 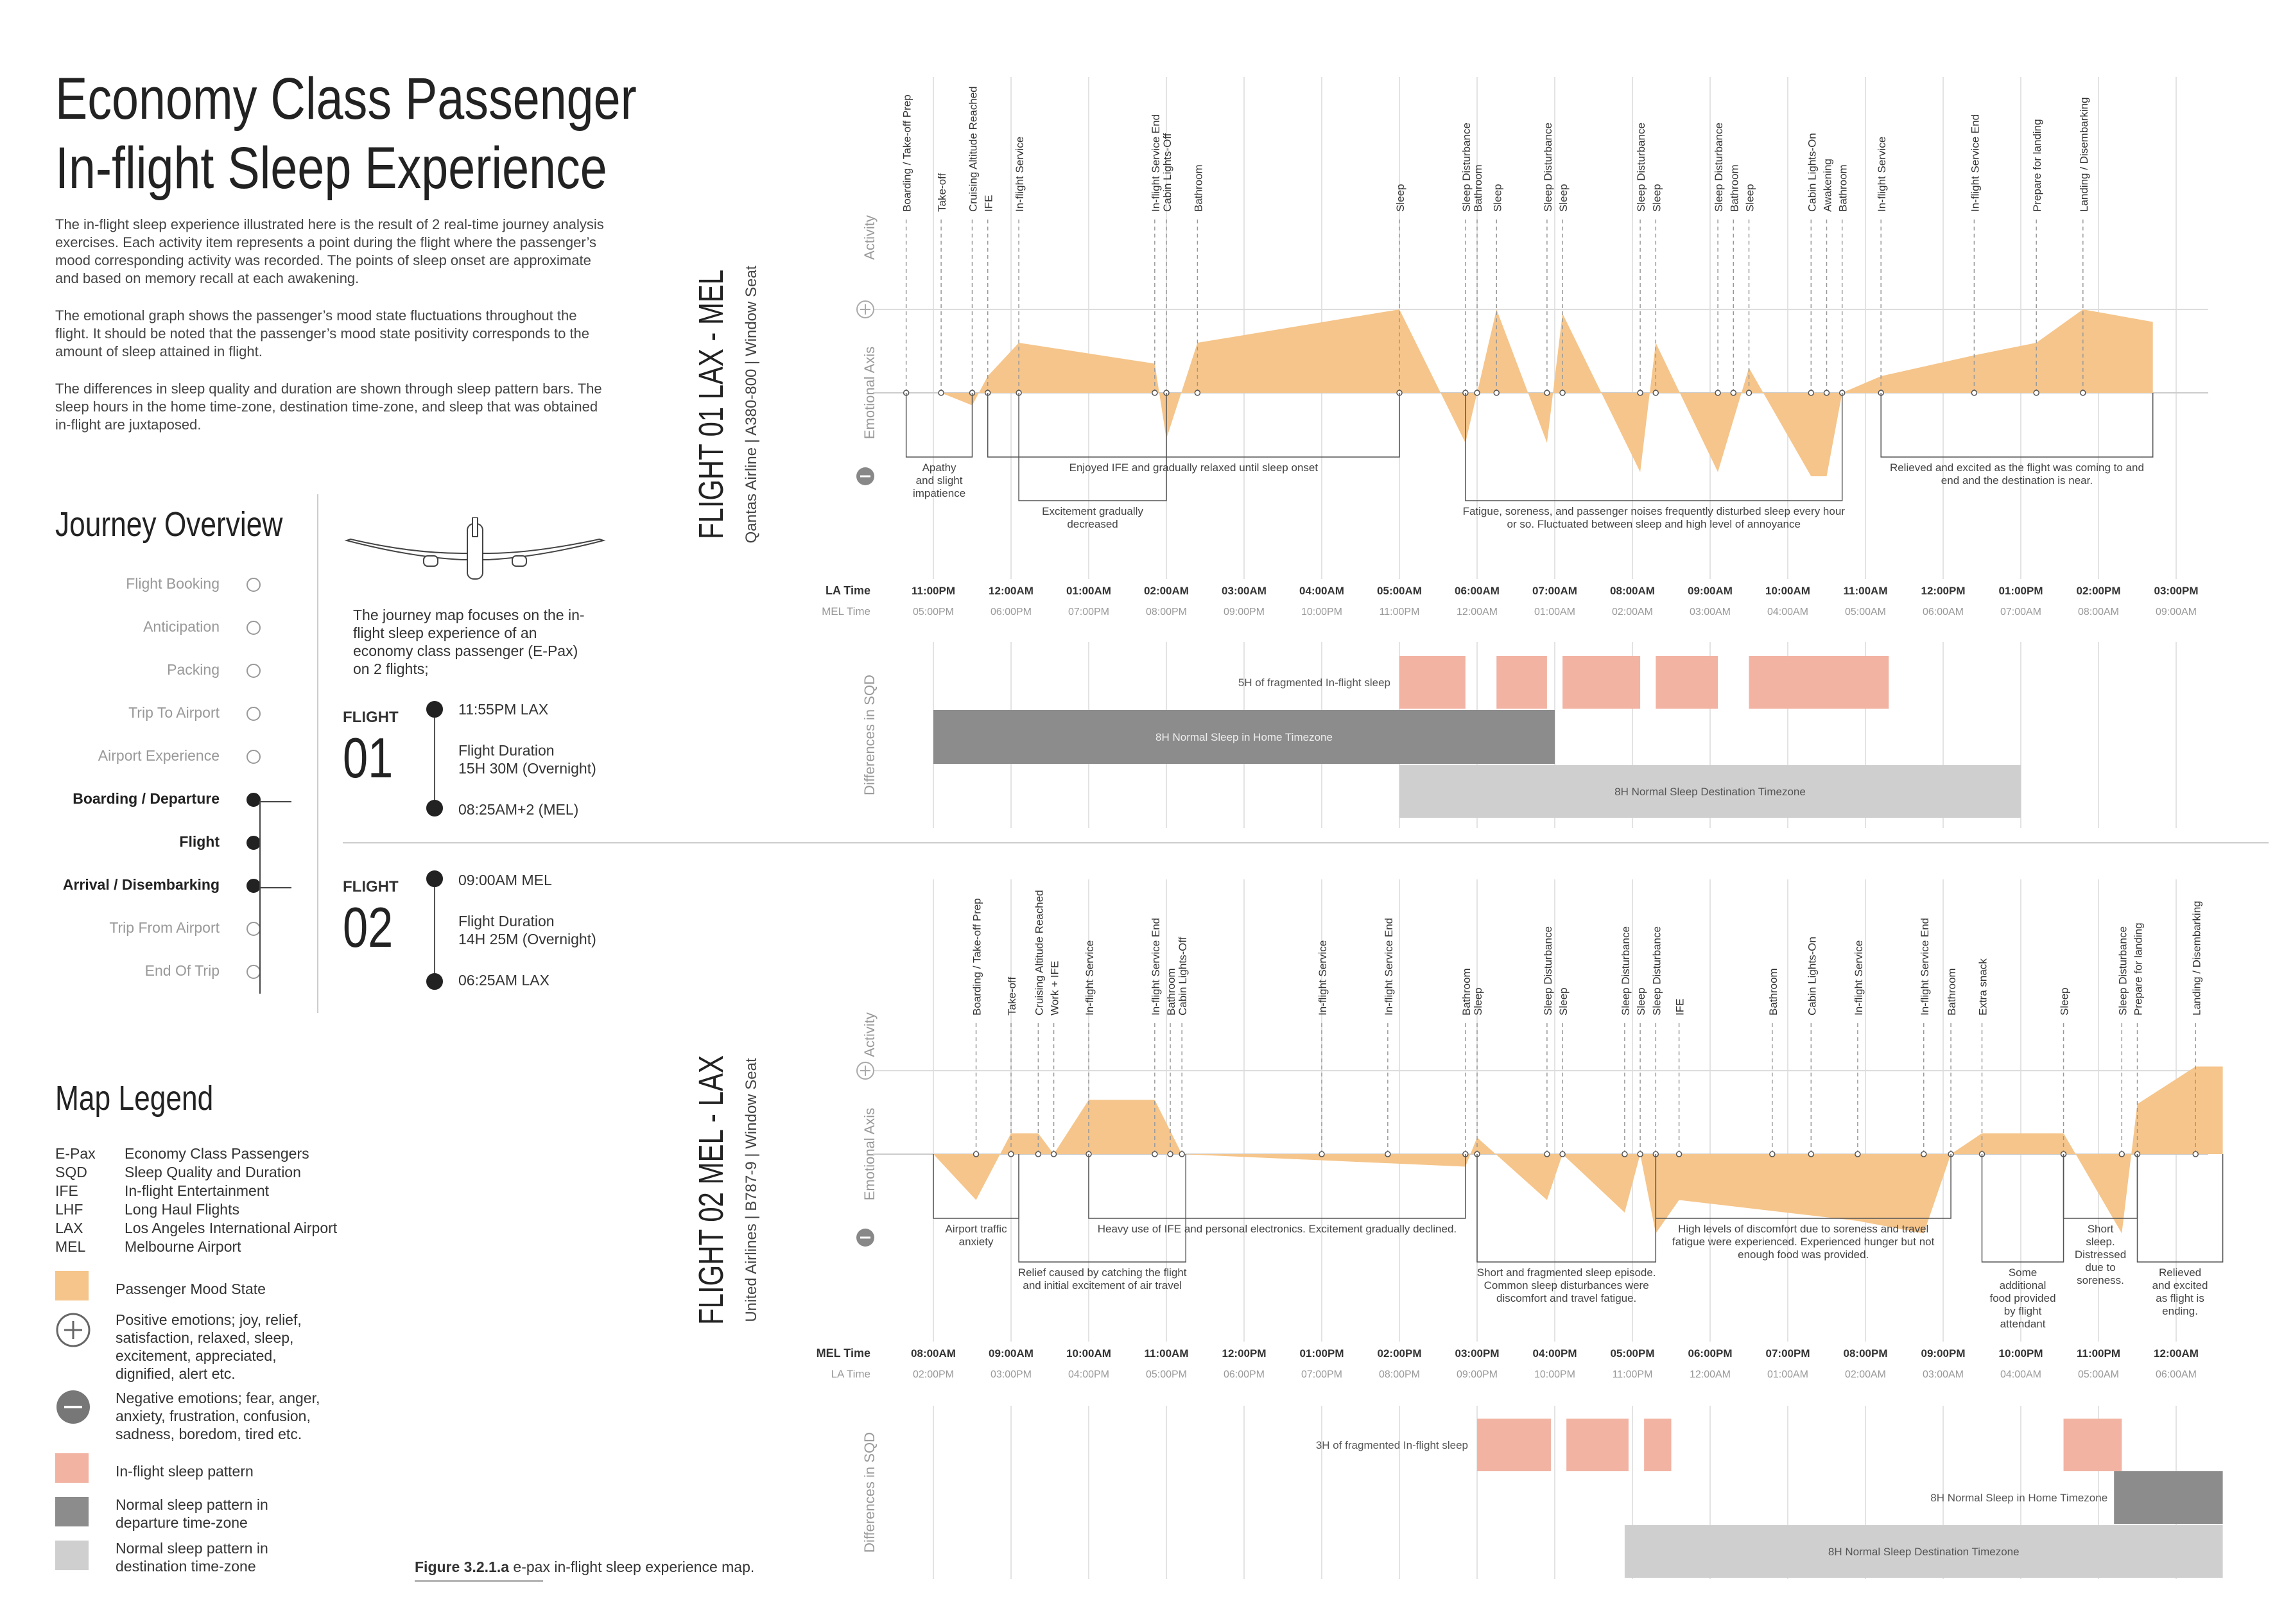 What do you see at coordinates (69, 1209) in the screenshot?
I see `legend-abbr: LHF` at bounding box center [69, 1209].